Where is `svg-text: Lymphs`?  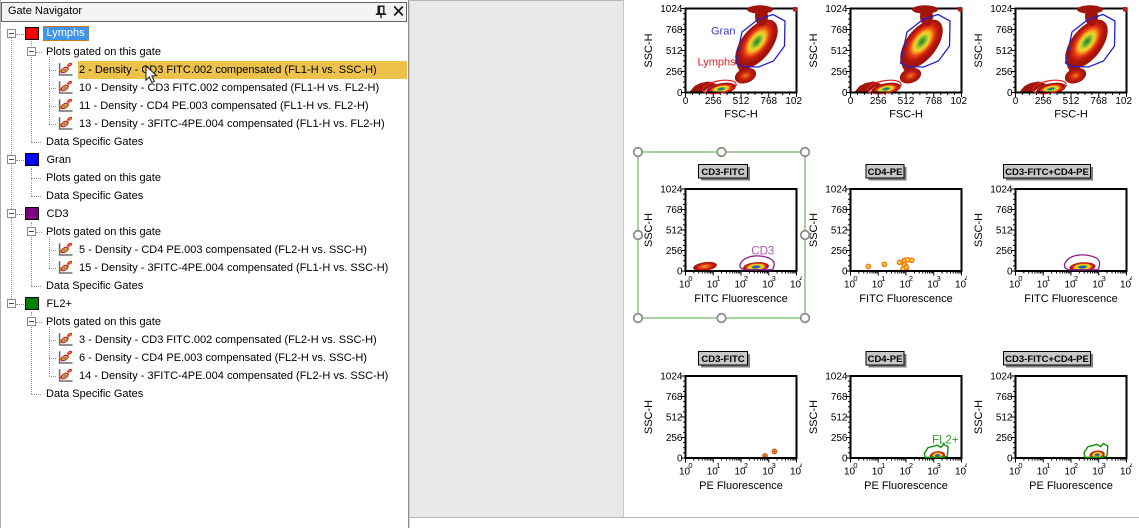 svg-text: Lymphs is located at coordinates (717, 63).